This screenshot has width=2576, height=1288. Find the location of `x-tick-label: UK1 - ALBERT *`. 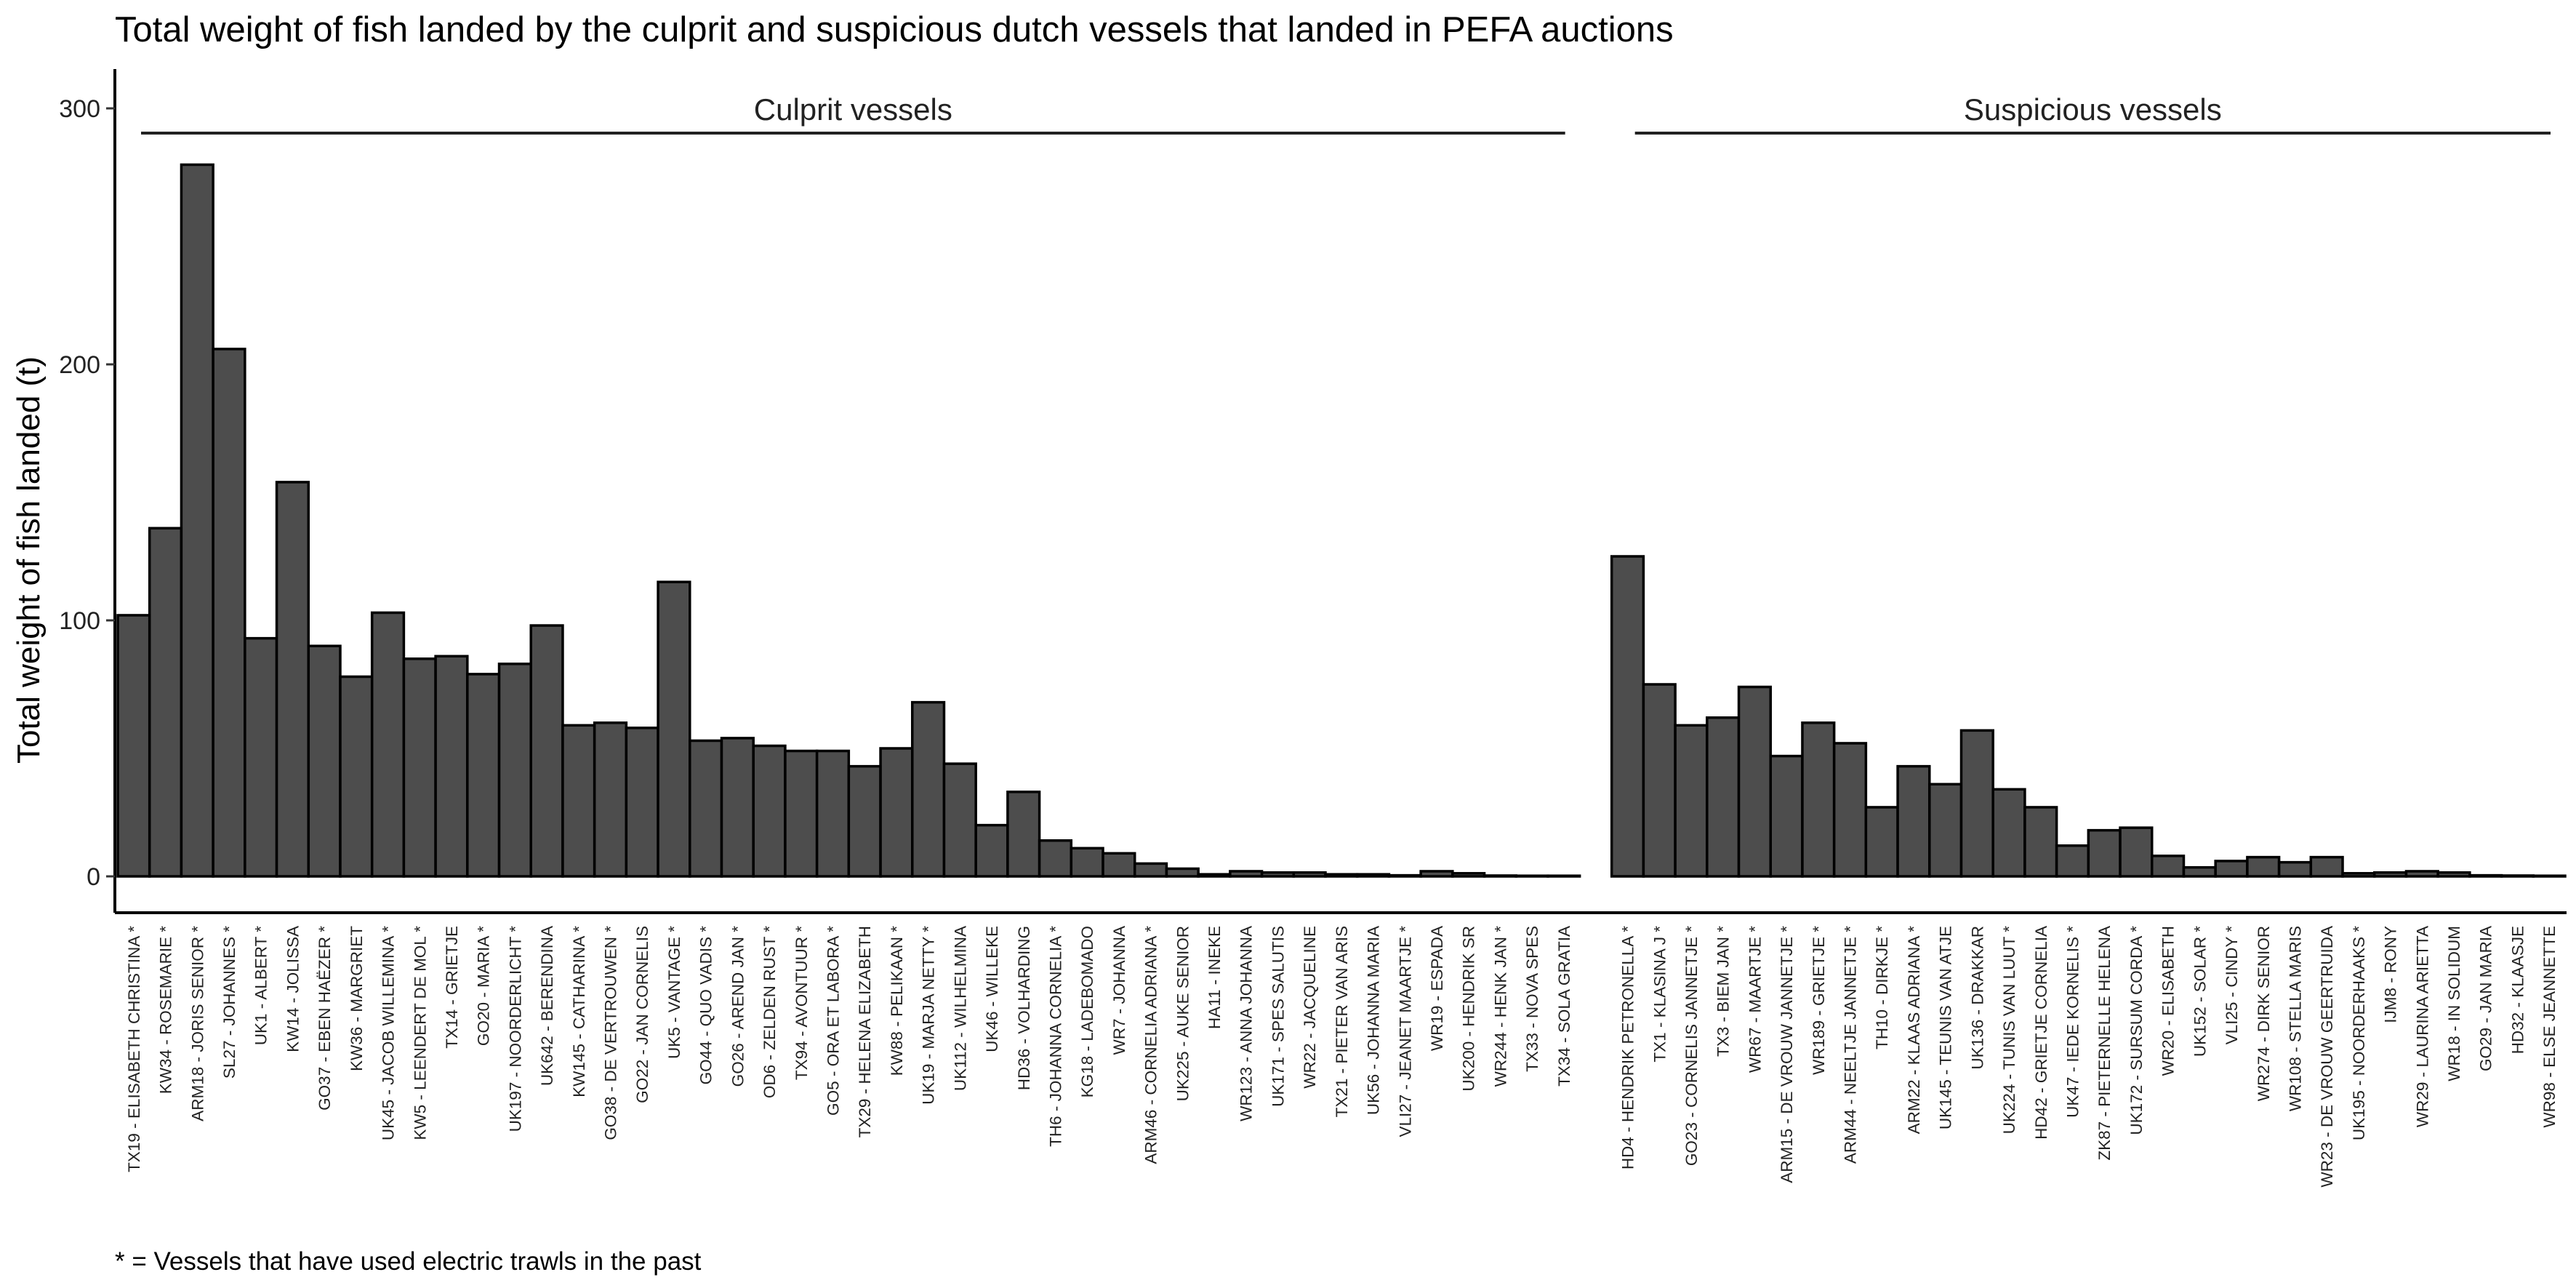

x-tick-label: UK1 - ALBERT * is located at coordinates (261, 985).